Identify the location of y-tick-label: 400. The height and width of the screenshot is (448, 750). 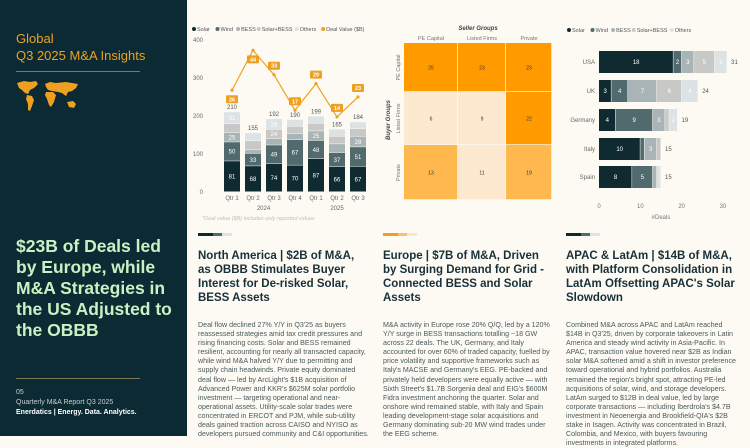
(198, 41).